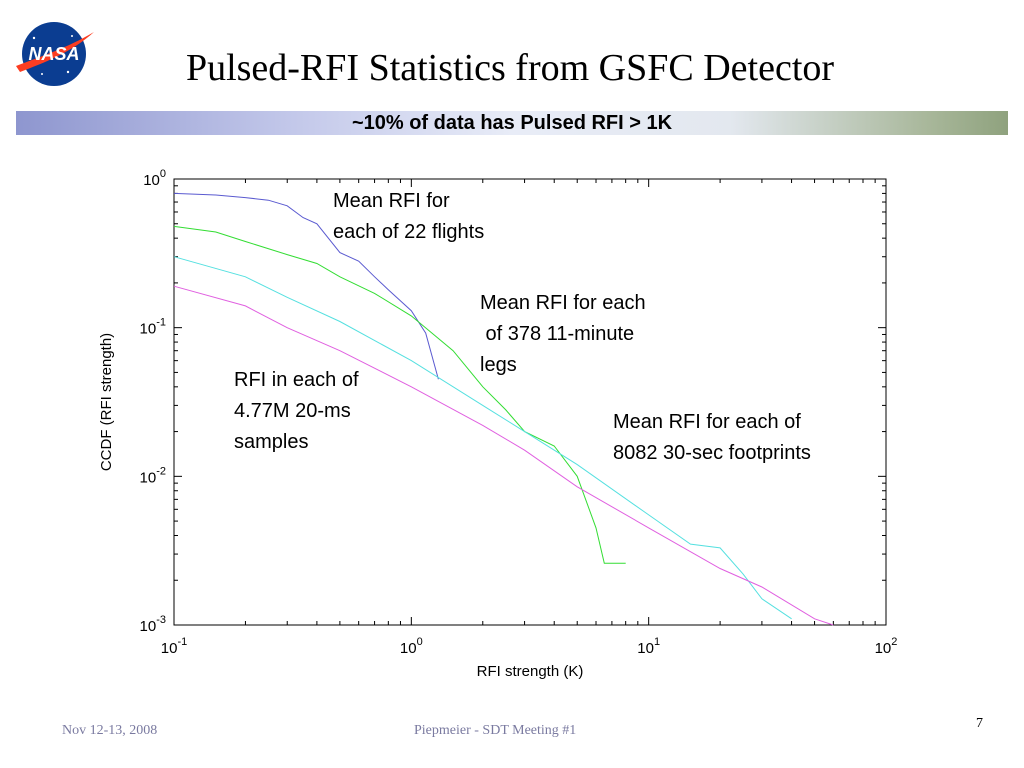 Image resolution: width=1024 pixels, height=768 pixels. Describe the element at coordinates (979, 723) in the screenshot. I see `page-number: 7` at that location.